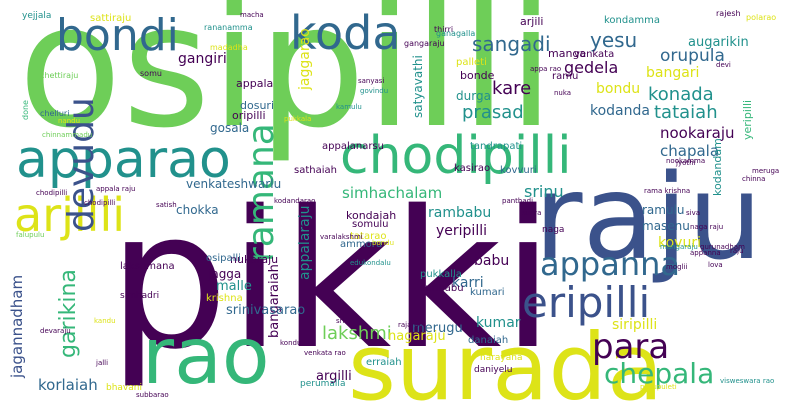  What do you see at coordinates (635, 325) in the screenshot?
I see `word: siripilli` at bounding box center [635, 325].